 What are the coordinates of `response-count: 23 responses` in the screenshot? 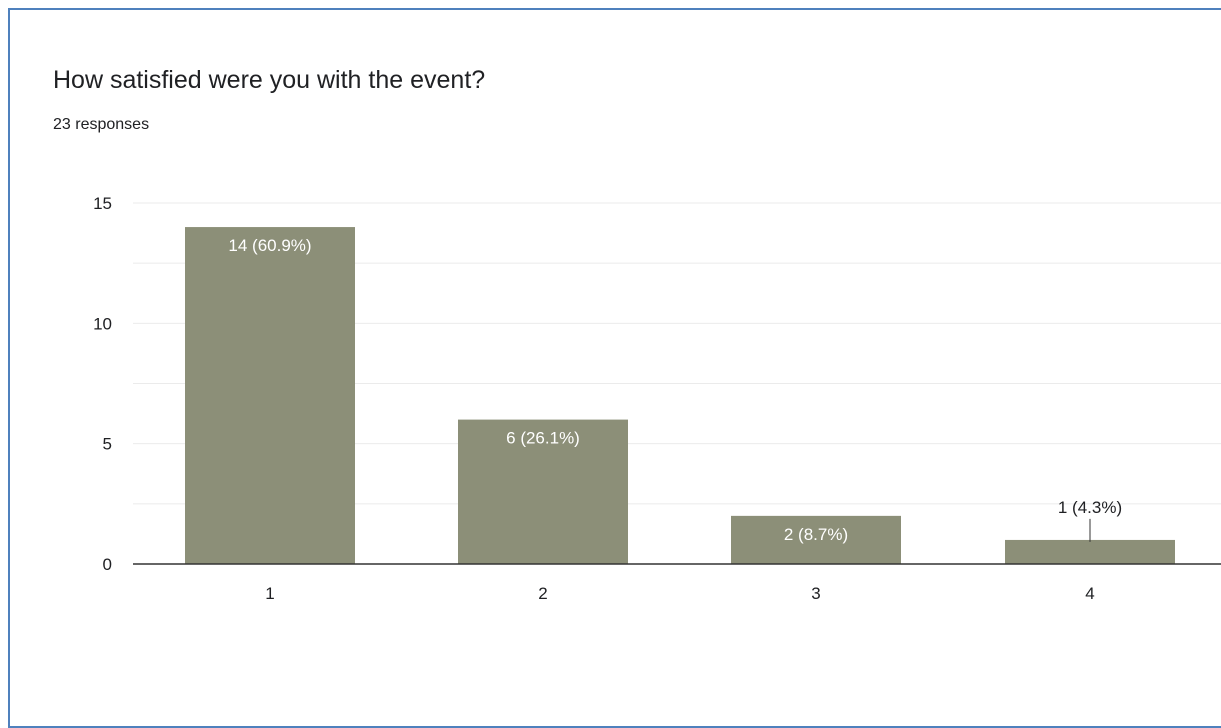 It's located at (101, 124).